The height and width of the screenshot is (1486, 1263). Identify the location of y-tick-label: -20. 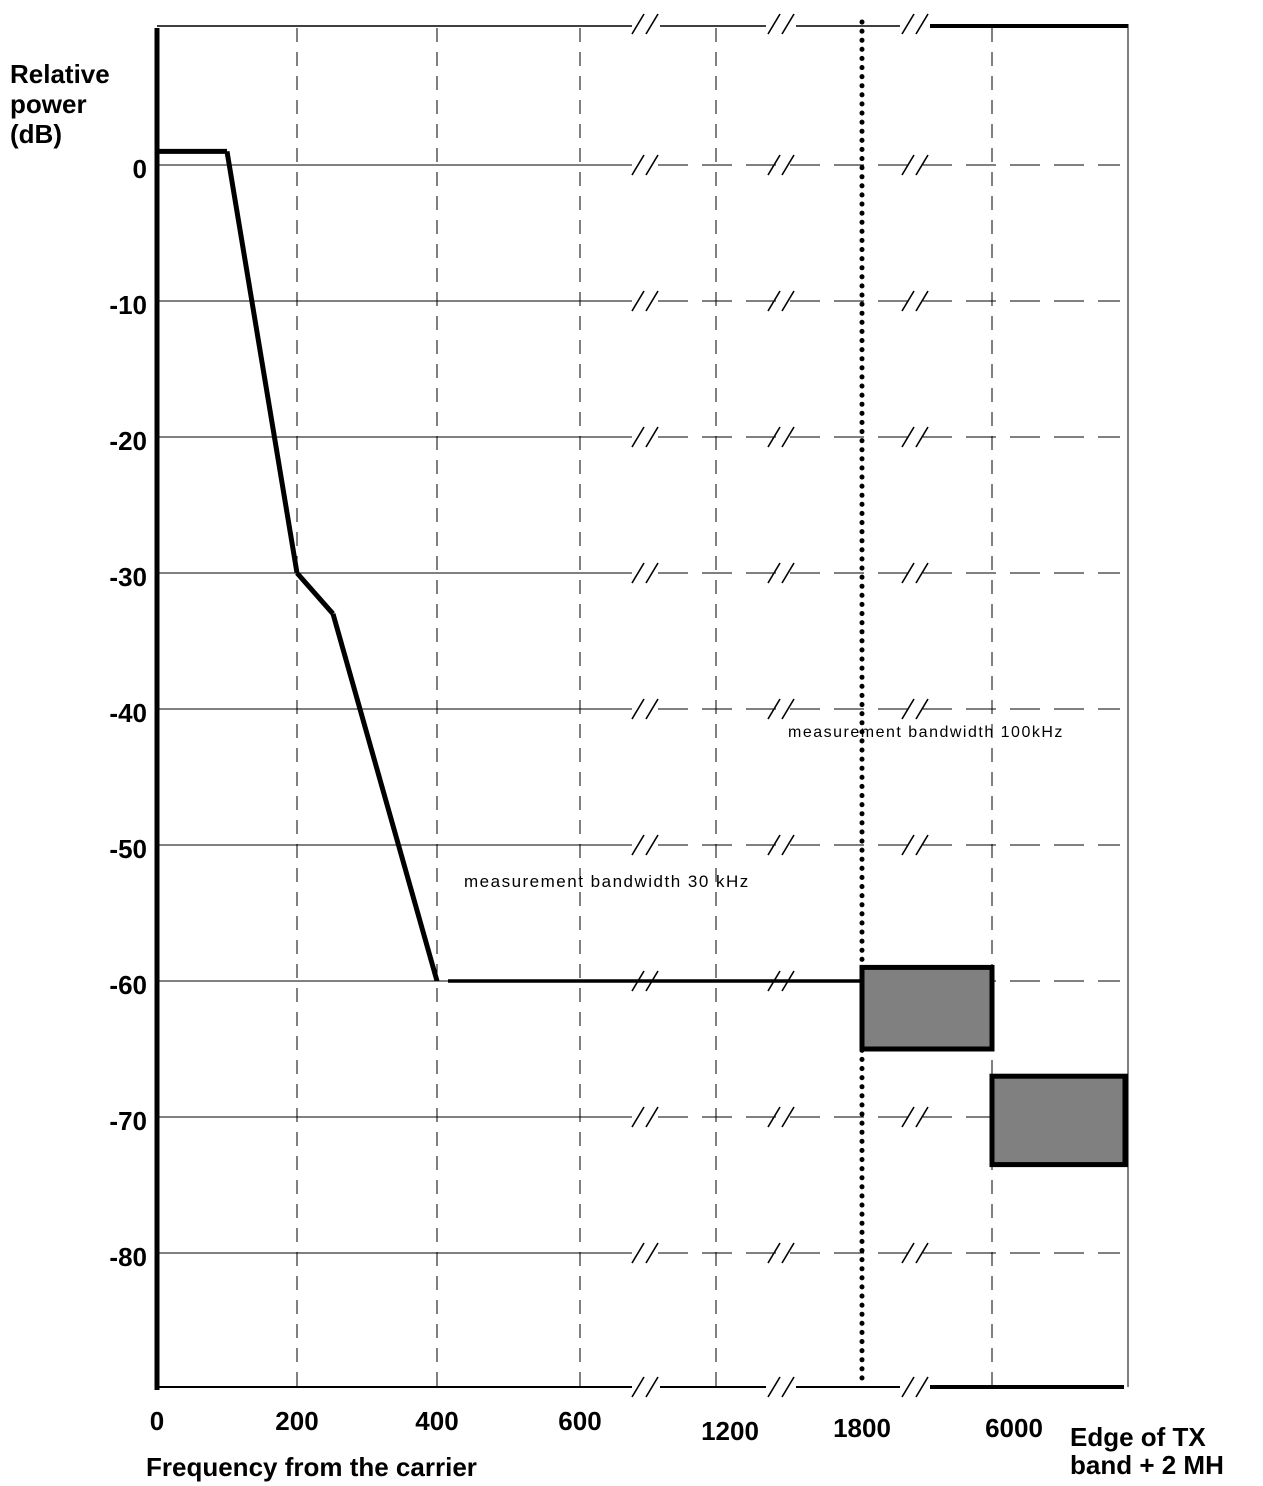
(128, 441).